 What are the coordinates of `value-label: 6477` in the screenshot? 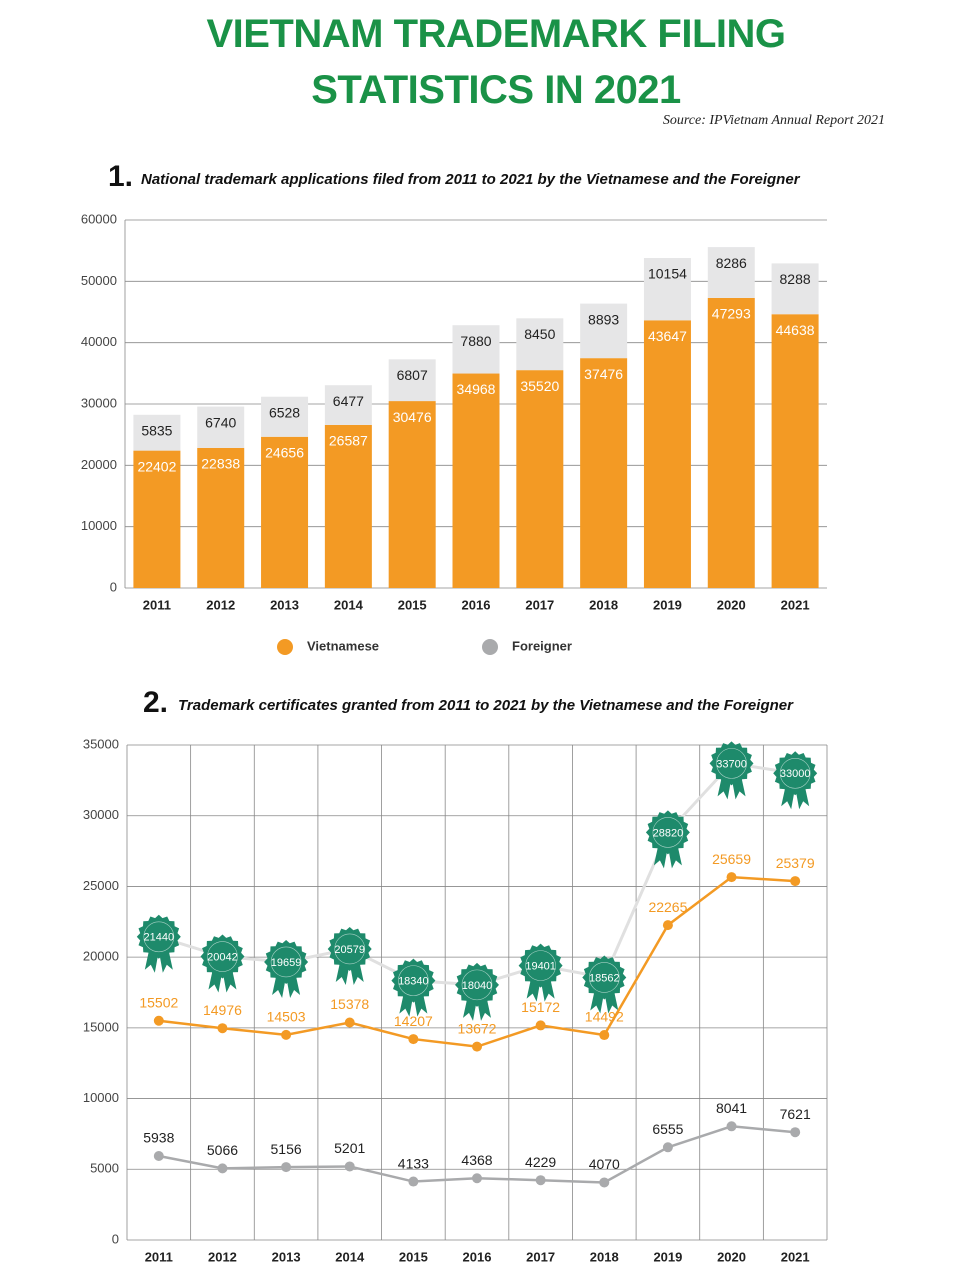 It's located at (348, 401).